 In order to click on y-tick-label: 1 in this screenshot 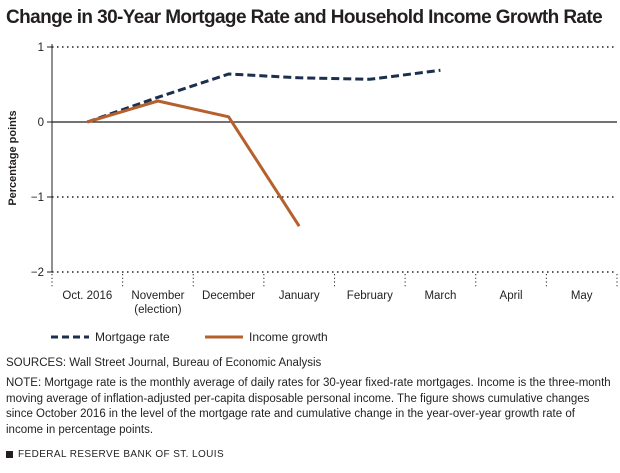, I will do `click(41, 48)`.